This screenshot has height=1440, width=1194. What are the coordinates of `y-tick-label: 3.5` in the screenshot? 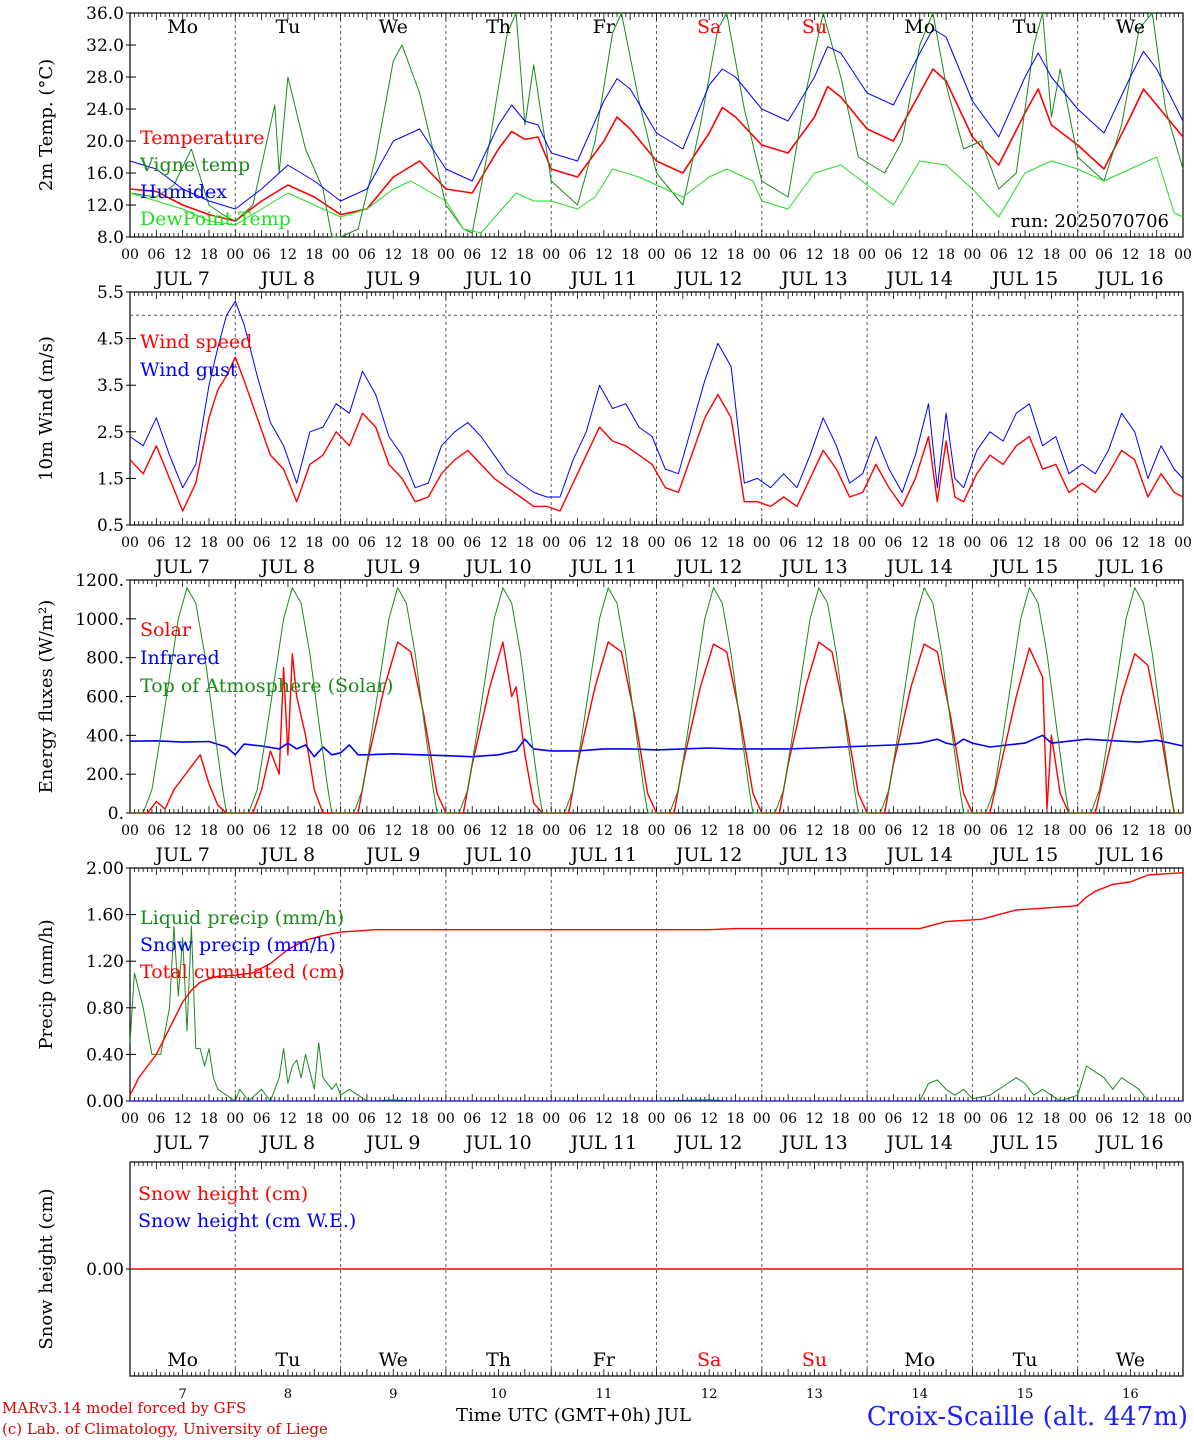 It's located at (110, 386).